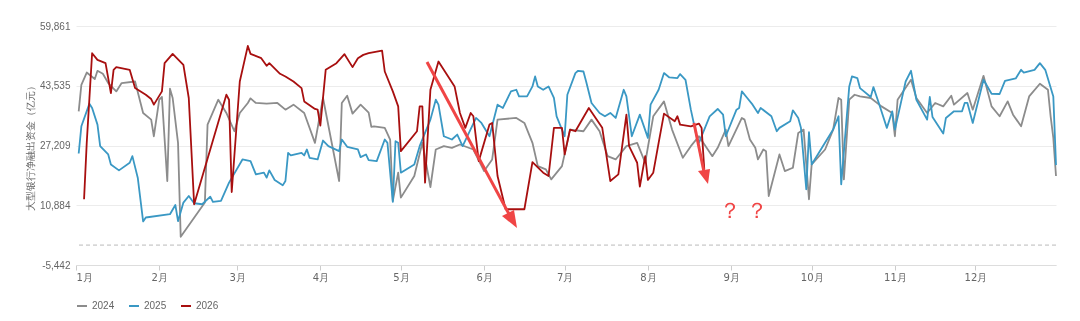 The width and height of the screenshot is (1080, 321). I want to click on x-tick-label: 4月, so click(321, 277).